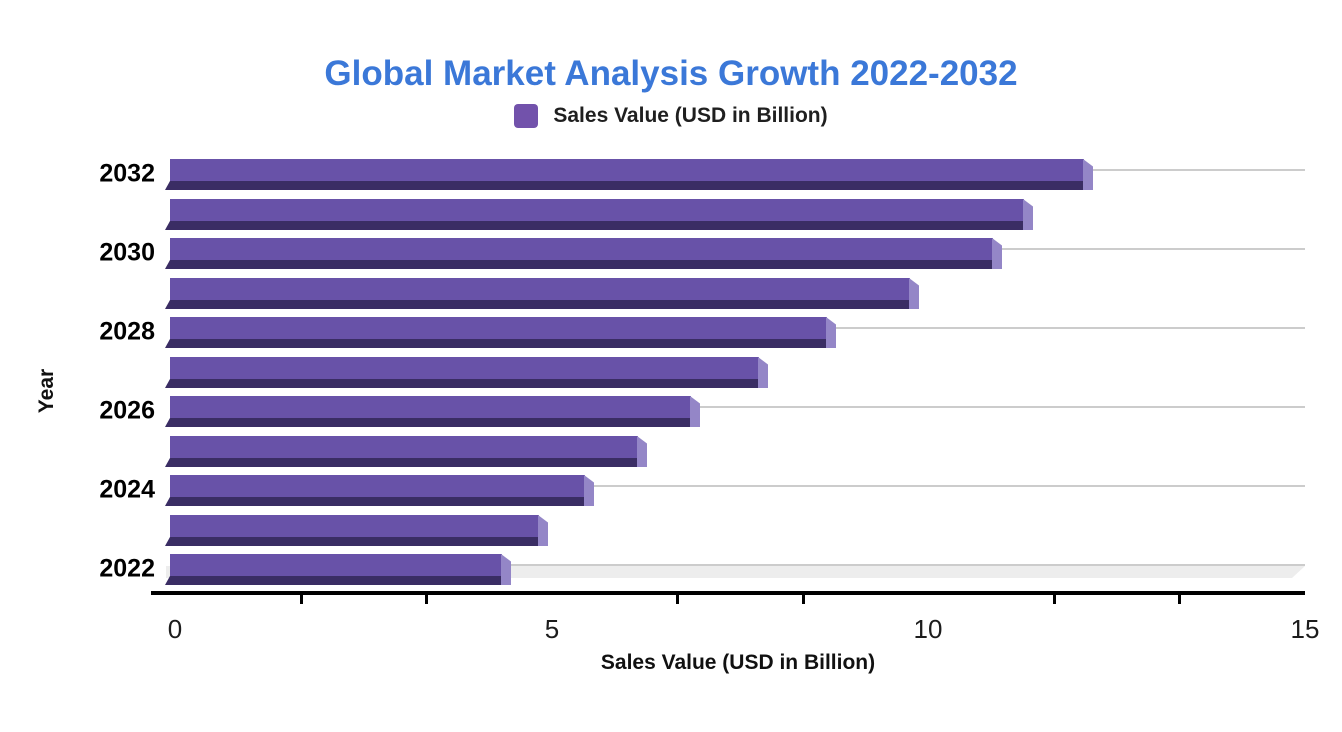 The width and height of the screenshot is (1342, 732). I want to click on bar-2025, so click(406, 451).